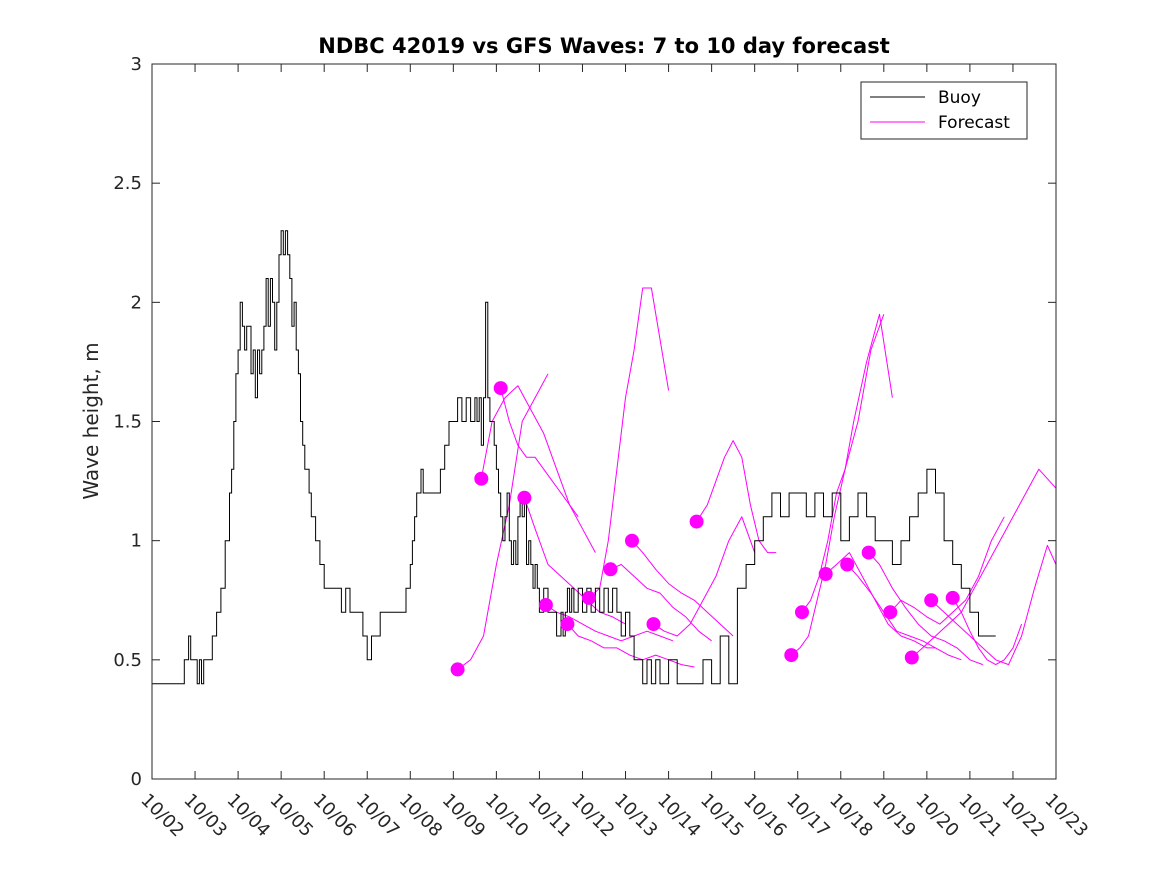 This screenshot has height=875, width=1167. What do you see at coordinates (136, 302) in the screenshot?
I see `y-tick-label: 2` at bounding box center [136, 302].